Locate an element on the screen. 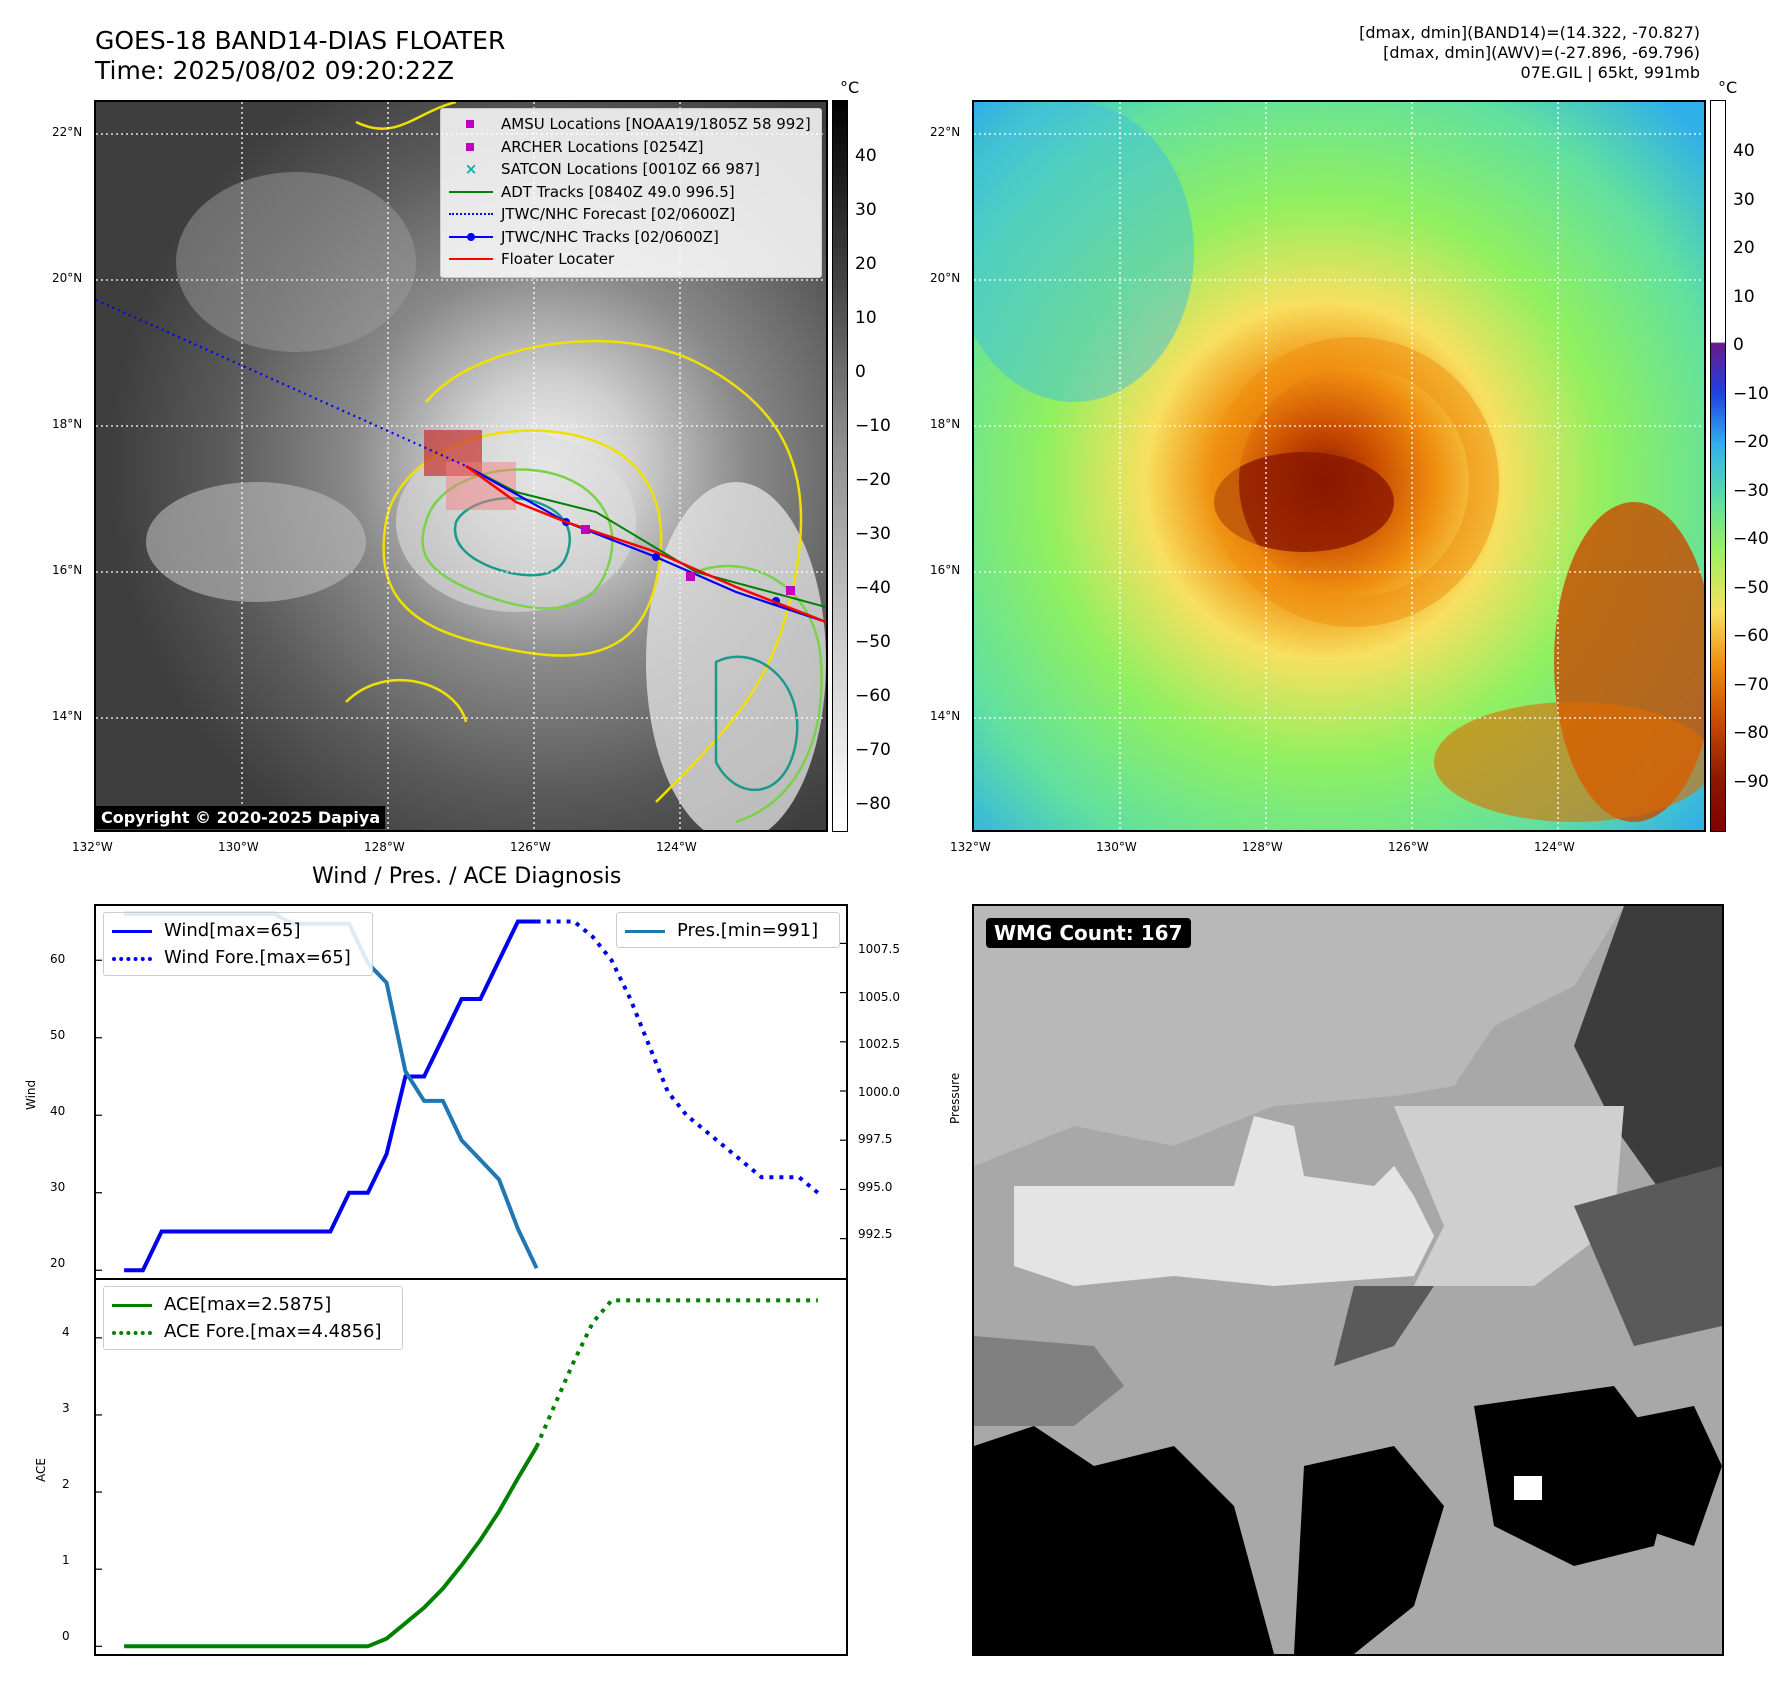 This screenshot has width=1788, height=1690. ace-tick: 3 is located at coordinates (66, 1408).